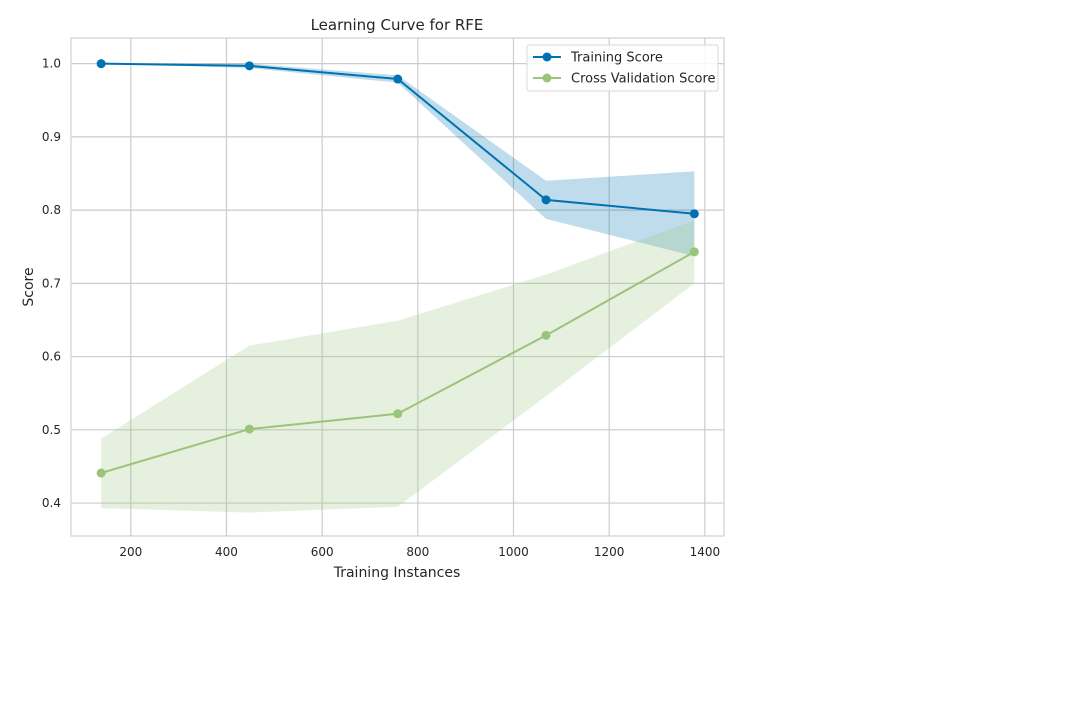 This screenshot has height=720, width=1080. I want to click on y-tick-label: 1.0, so click(51, 64).